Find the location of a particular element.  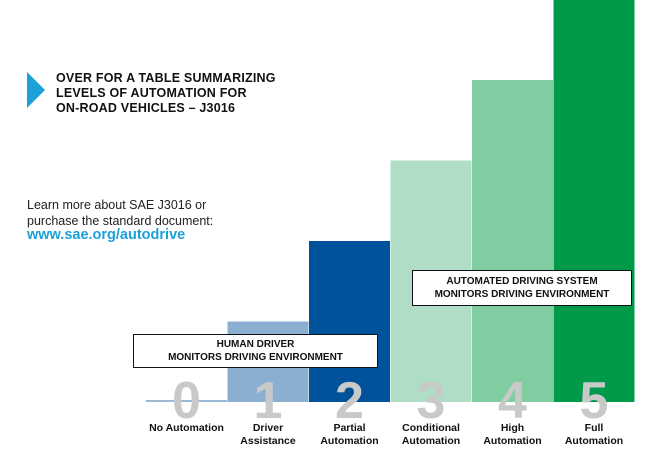

category-label-1-line-2: Assistance is located at coordinates (268, 441).